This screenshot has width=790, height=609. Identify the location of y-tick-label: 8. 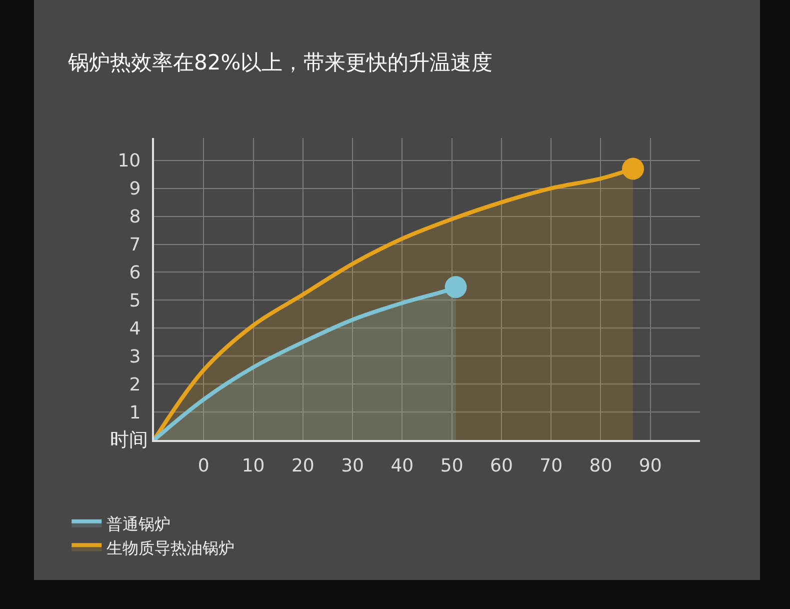
(135, 217).